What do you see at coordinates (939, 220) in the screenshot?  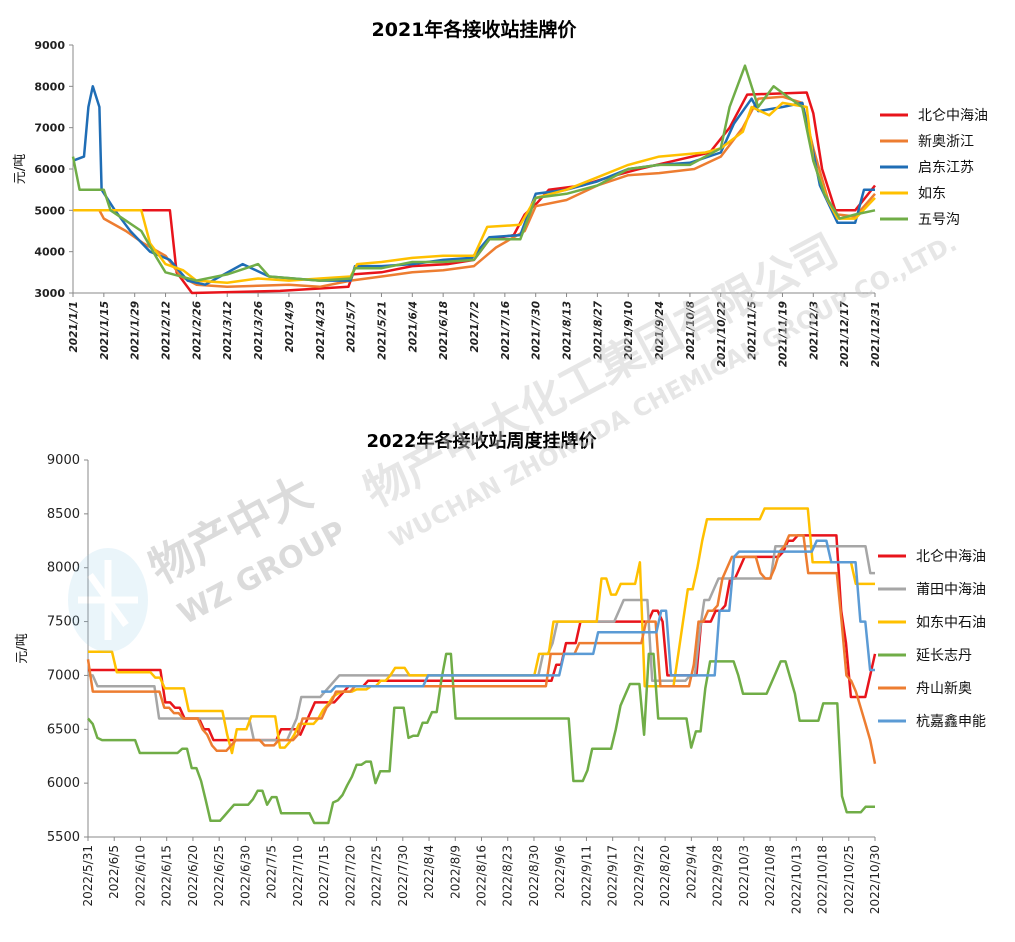 I see `legend-label: 五号沟` at bounding box center [939, 220].